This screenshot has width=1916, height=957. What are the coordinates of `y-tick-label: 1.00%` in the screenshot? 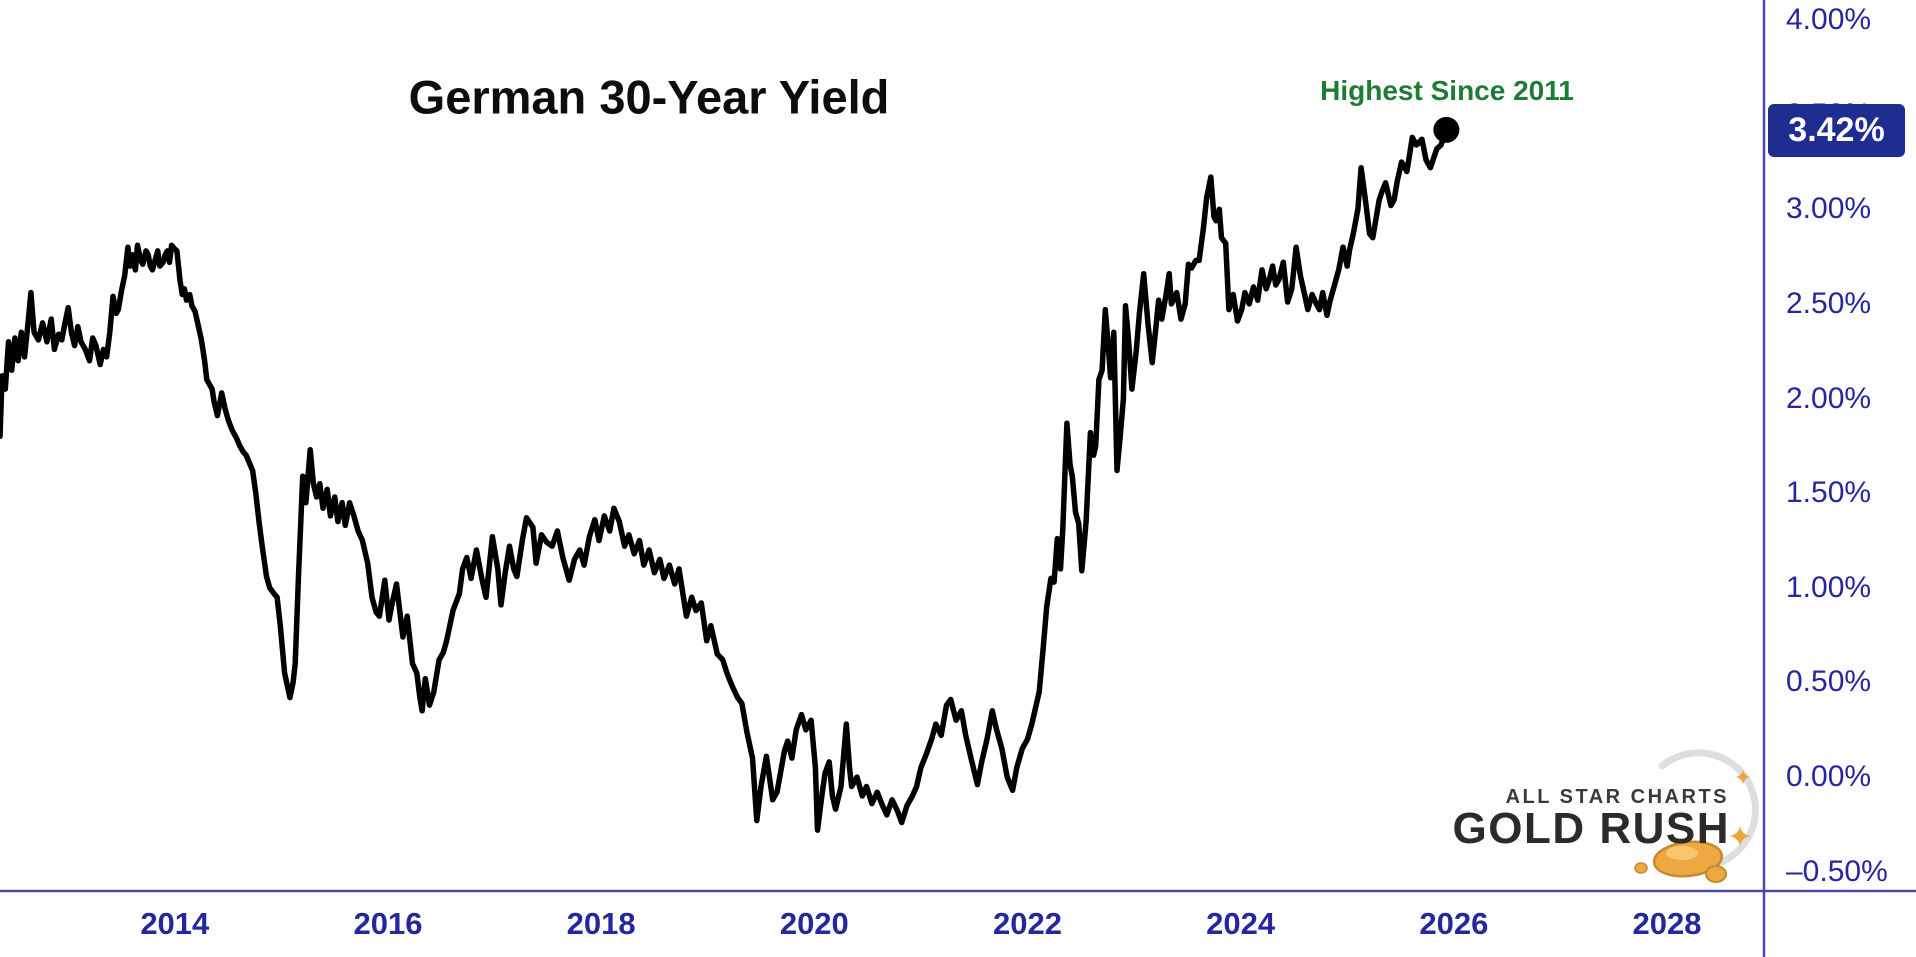 It's located at (1829, 587).